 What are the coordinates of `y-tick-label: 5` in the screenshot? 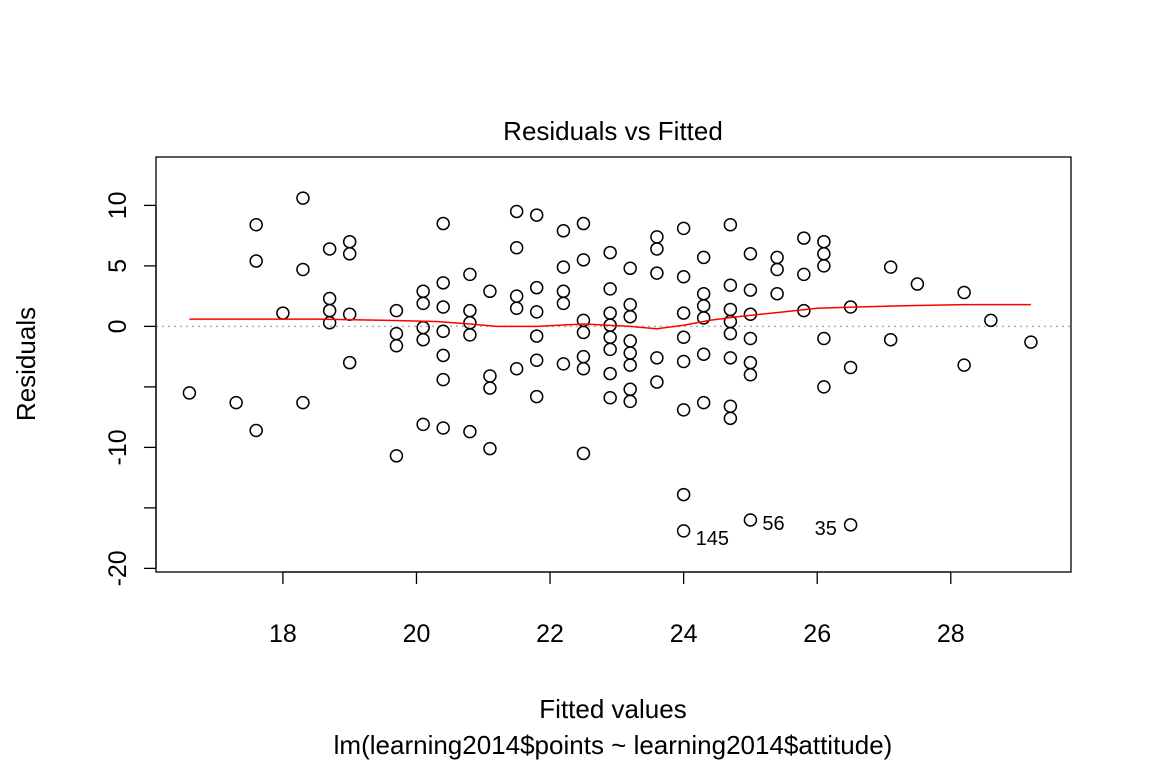 It's located at (118, 266).